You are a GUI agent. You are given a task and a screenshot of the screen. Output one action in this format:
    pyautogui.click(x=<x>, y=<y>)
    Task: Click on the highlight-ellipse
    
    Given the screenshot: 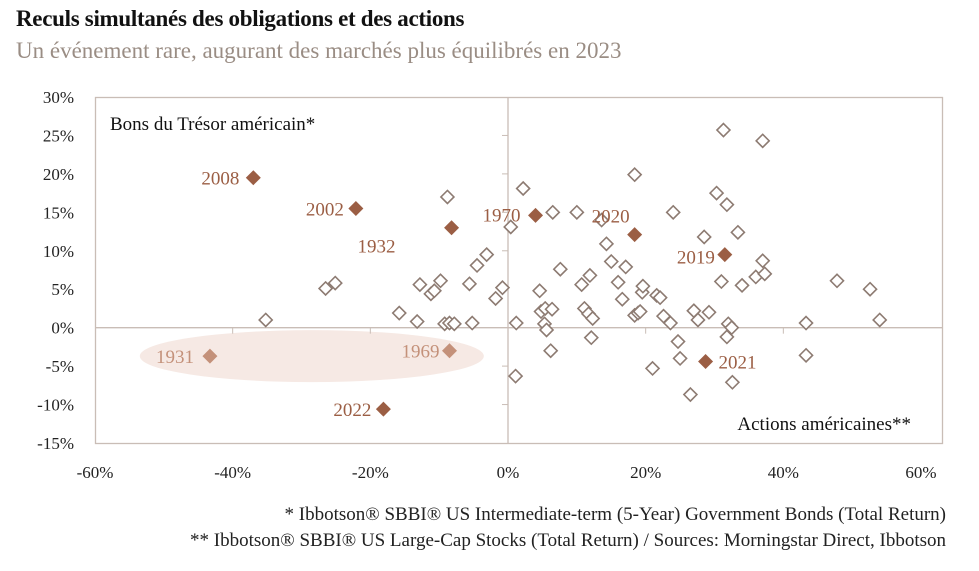 What is the action you would take?
    pyautogui.click(x=311, y=356)
    